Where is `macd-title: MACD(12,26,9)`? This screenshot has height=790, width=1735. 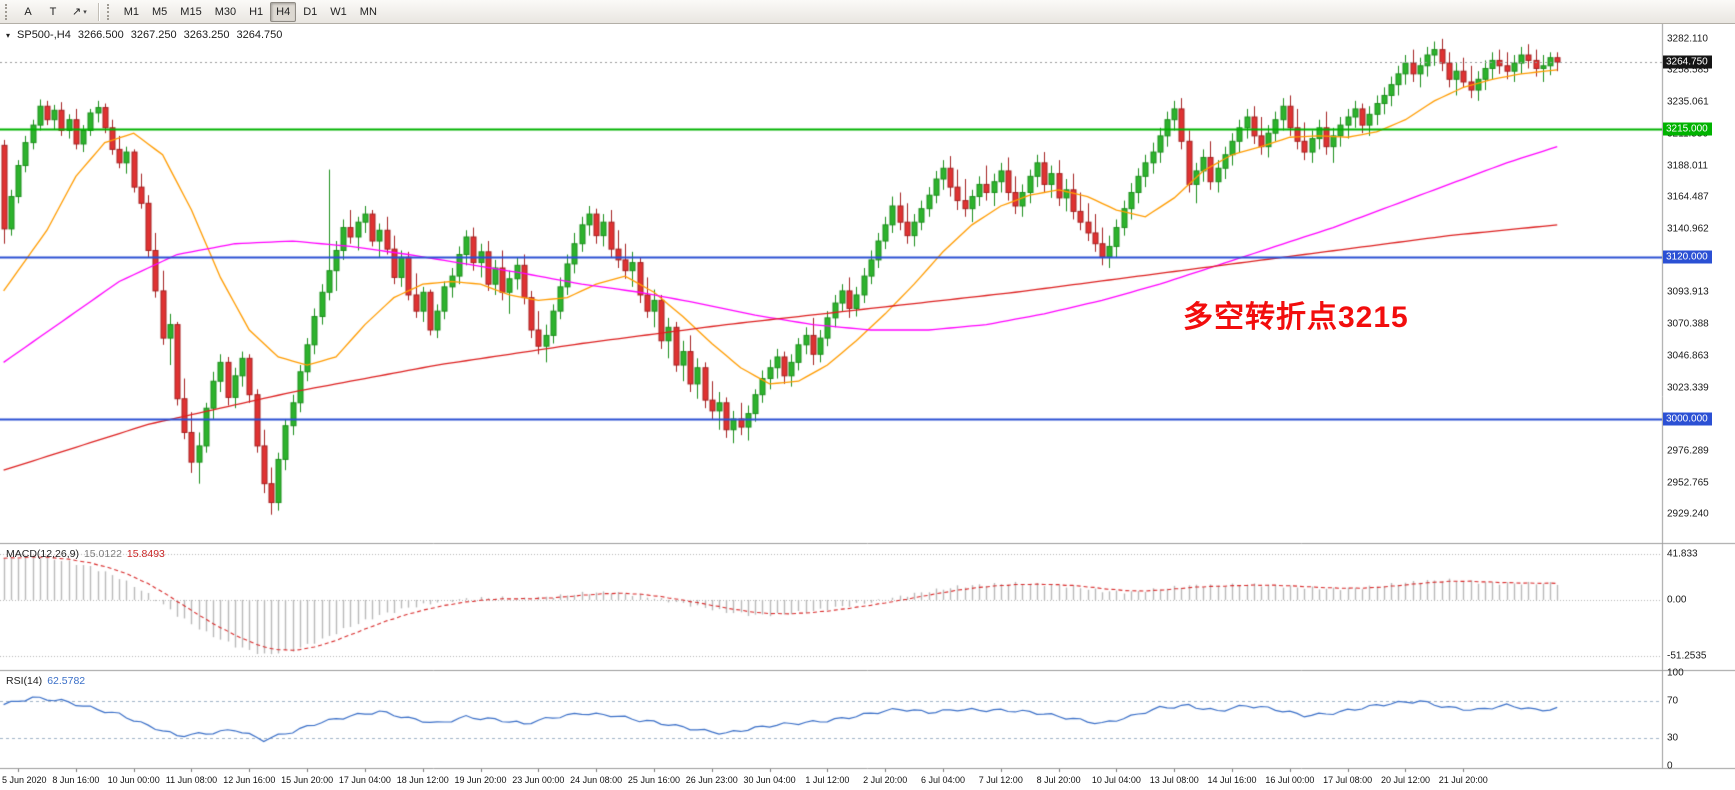 macd-title: MACD(12,26,9) is located at coordinates (42, 554).